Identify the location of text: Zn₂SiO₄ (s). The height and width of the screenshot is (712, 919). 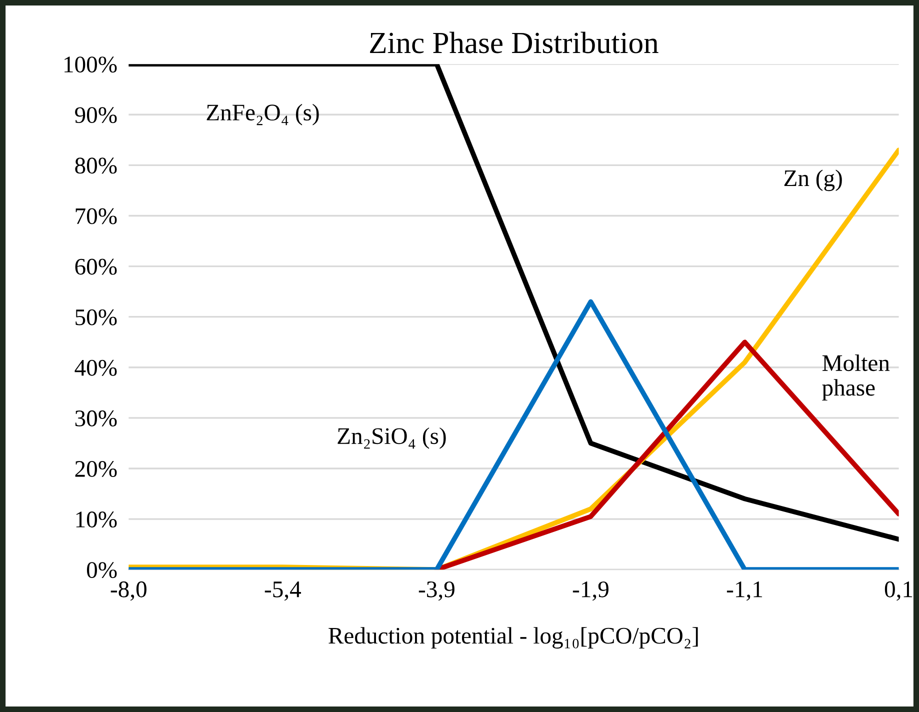
(392, 438).